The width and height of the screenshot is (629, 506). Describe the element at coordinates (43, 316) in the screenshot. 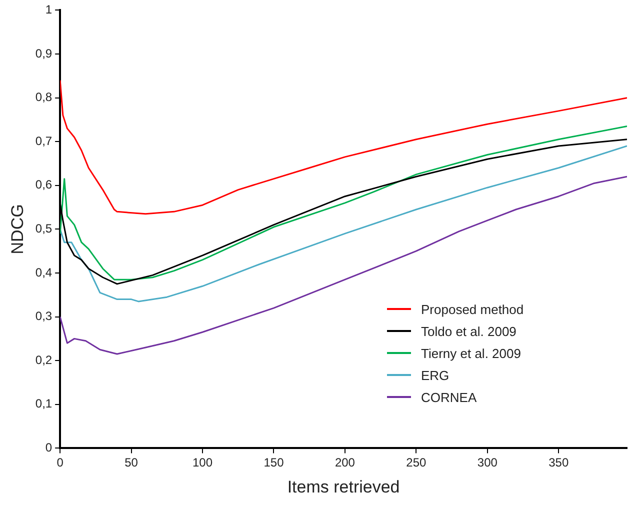

I see `y-tick-label: 0,3` at that location.